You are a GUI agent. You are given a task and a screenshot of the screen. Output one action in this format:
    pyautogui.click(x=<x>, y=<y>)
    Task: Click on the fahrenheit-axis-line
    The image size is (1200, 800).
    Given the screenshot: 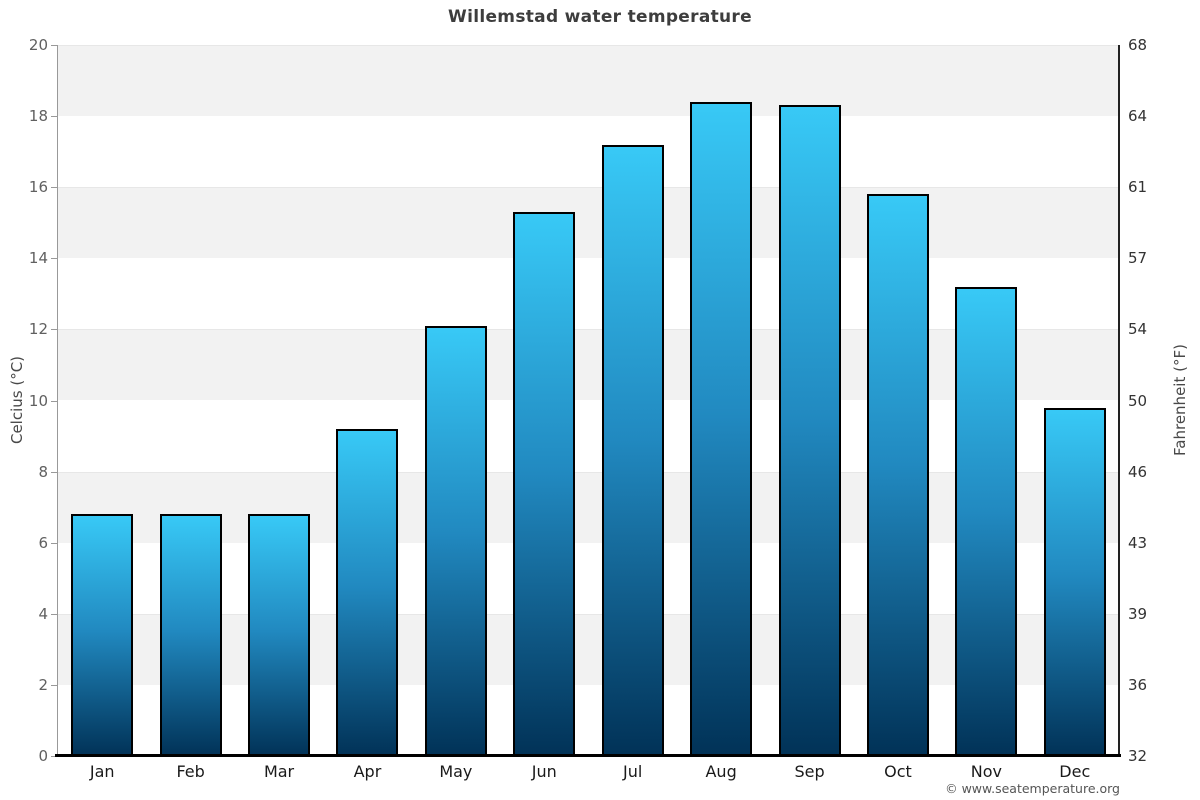 What is the action you would take?
    pyautogui.click(x=1119, y=400)
    